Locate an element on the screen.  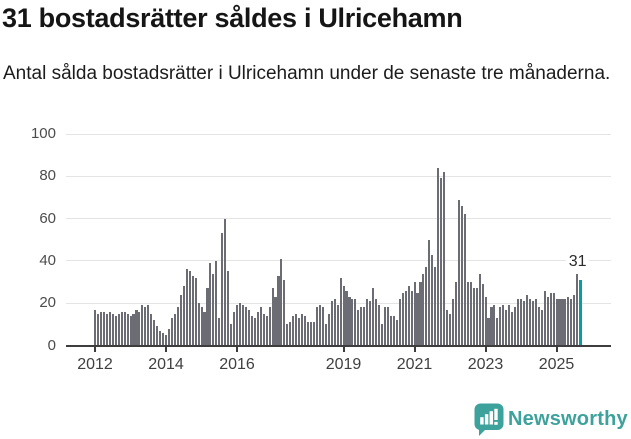
x-axis-tick-2019 is located at coordinates (343, 348).